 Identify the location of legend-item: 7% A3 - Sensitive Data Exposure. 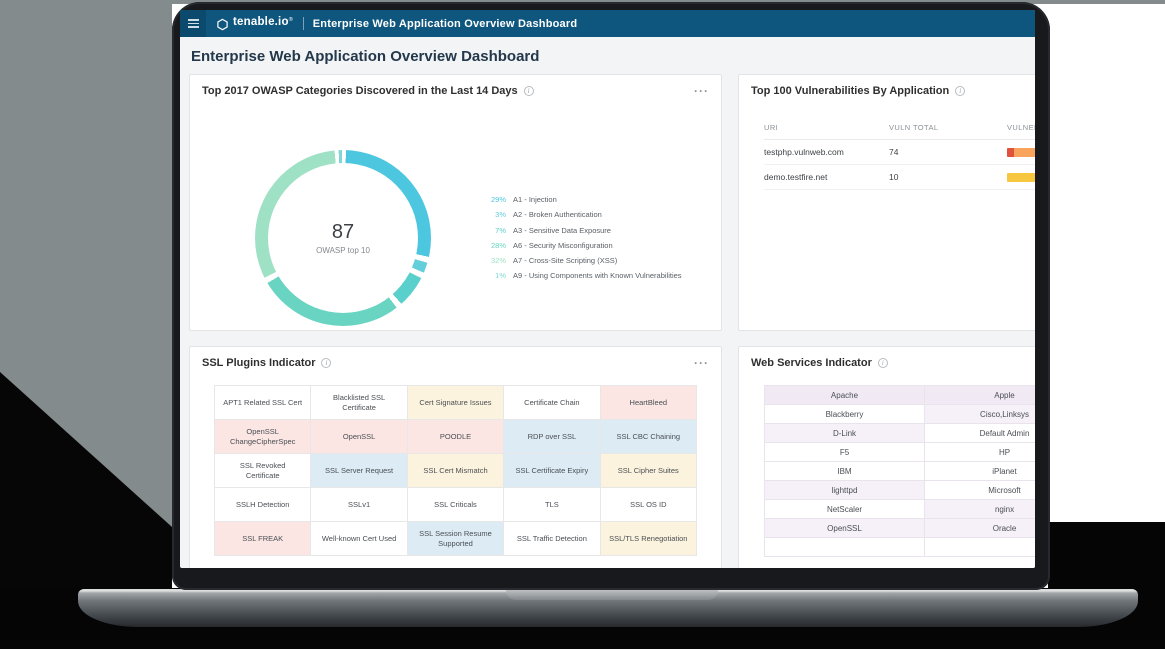
(582, 233).